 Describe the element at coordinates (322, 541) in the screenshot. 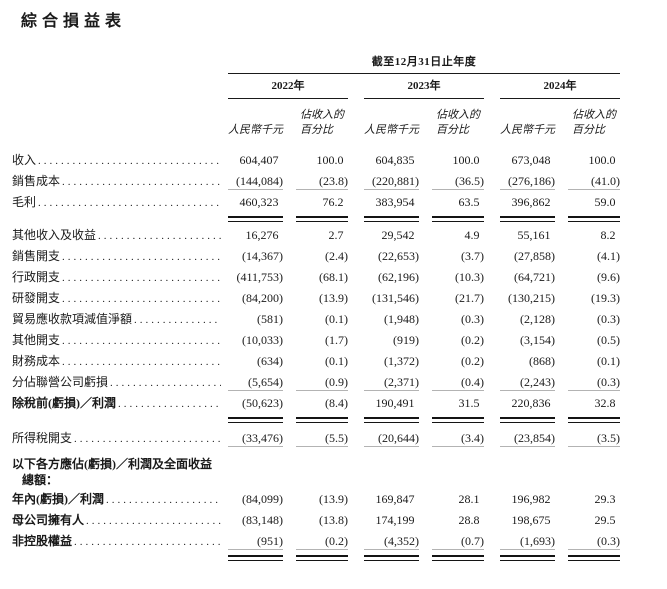

I see `percent-cell: (0.2)` at that location.